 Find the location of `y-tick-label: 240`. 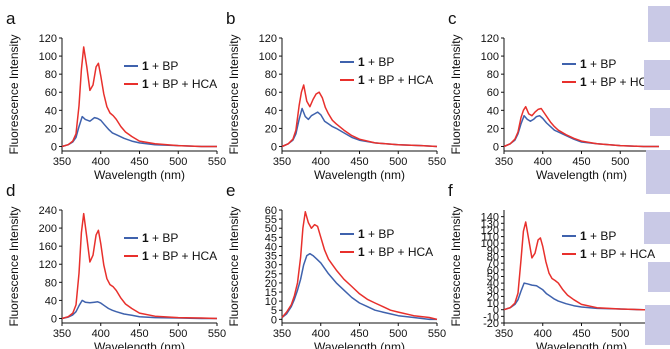

y-tick-label: 240 is located at coordinates (48, 211).